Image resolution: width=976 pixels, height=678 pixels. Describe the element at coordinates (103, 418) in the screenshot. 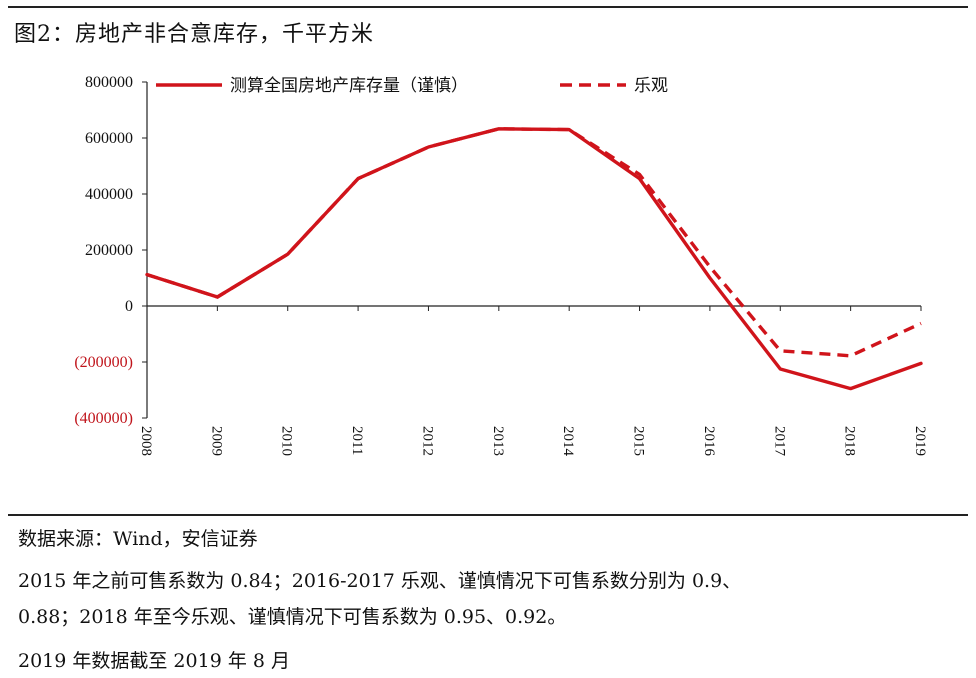

I see `y-tick-label: (400000)` at that location.